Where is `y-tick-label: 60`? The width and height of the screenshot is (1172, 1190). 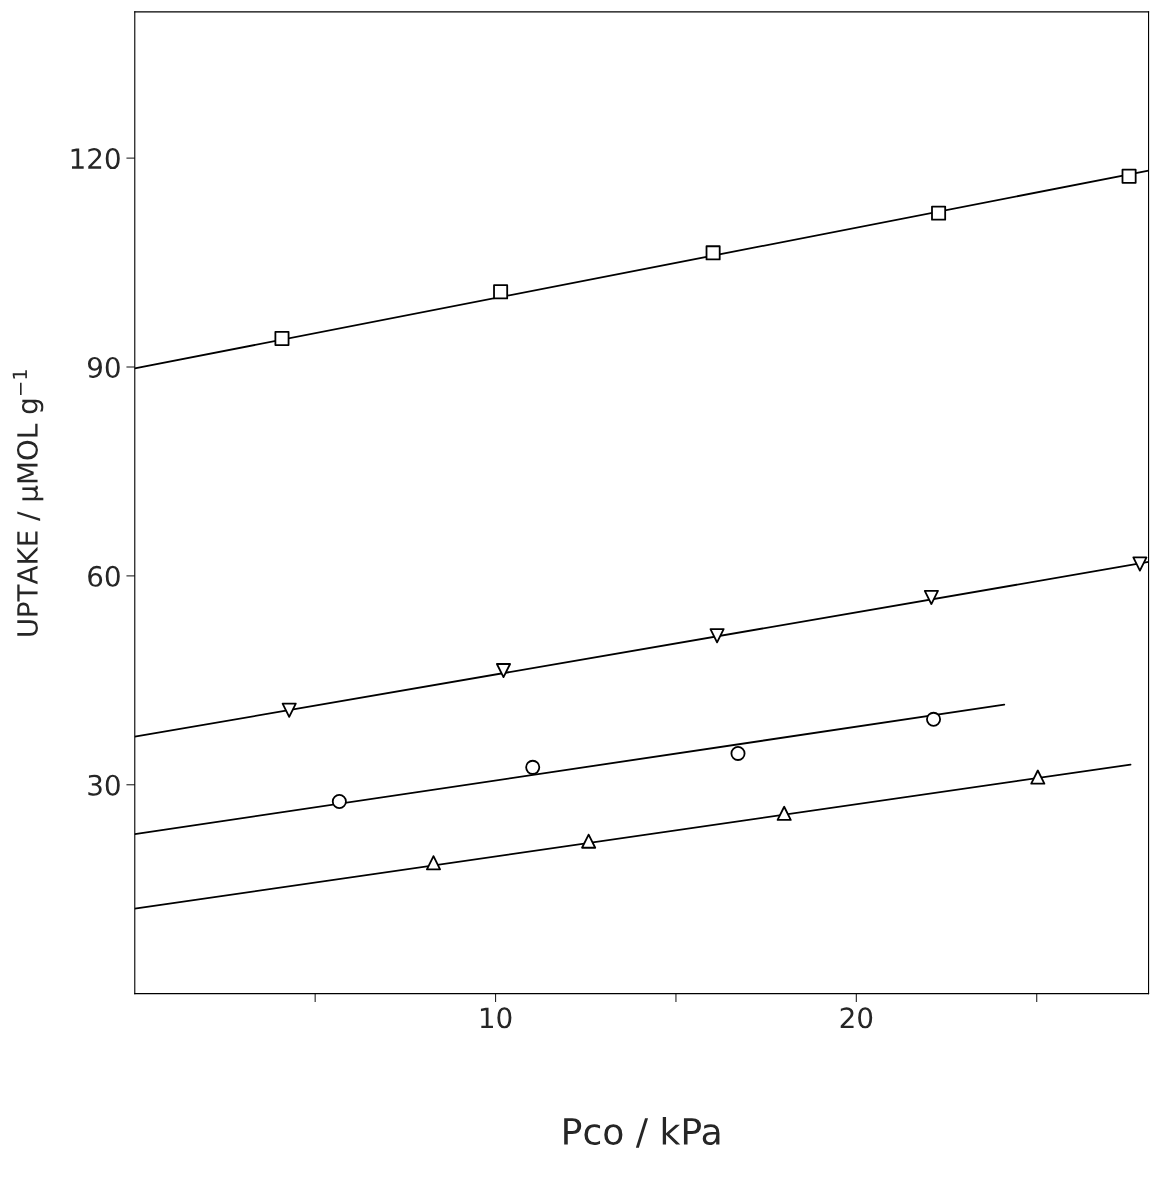
y-tick-label: 60 is located at coordinates (104, 576).